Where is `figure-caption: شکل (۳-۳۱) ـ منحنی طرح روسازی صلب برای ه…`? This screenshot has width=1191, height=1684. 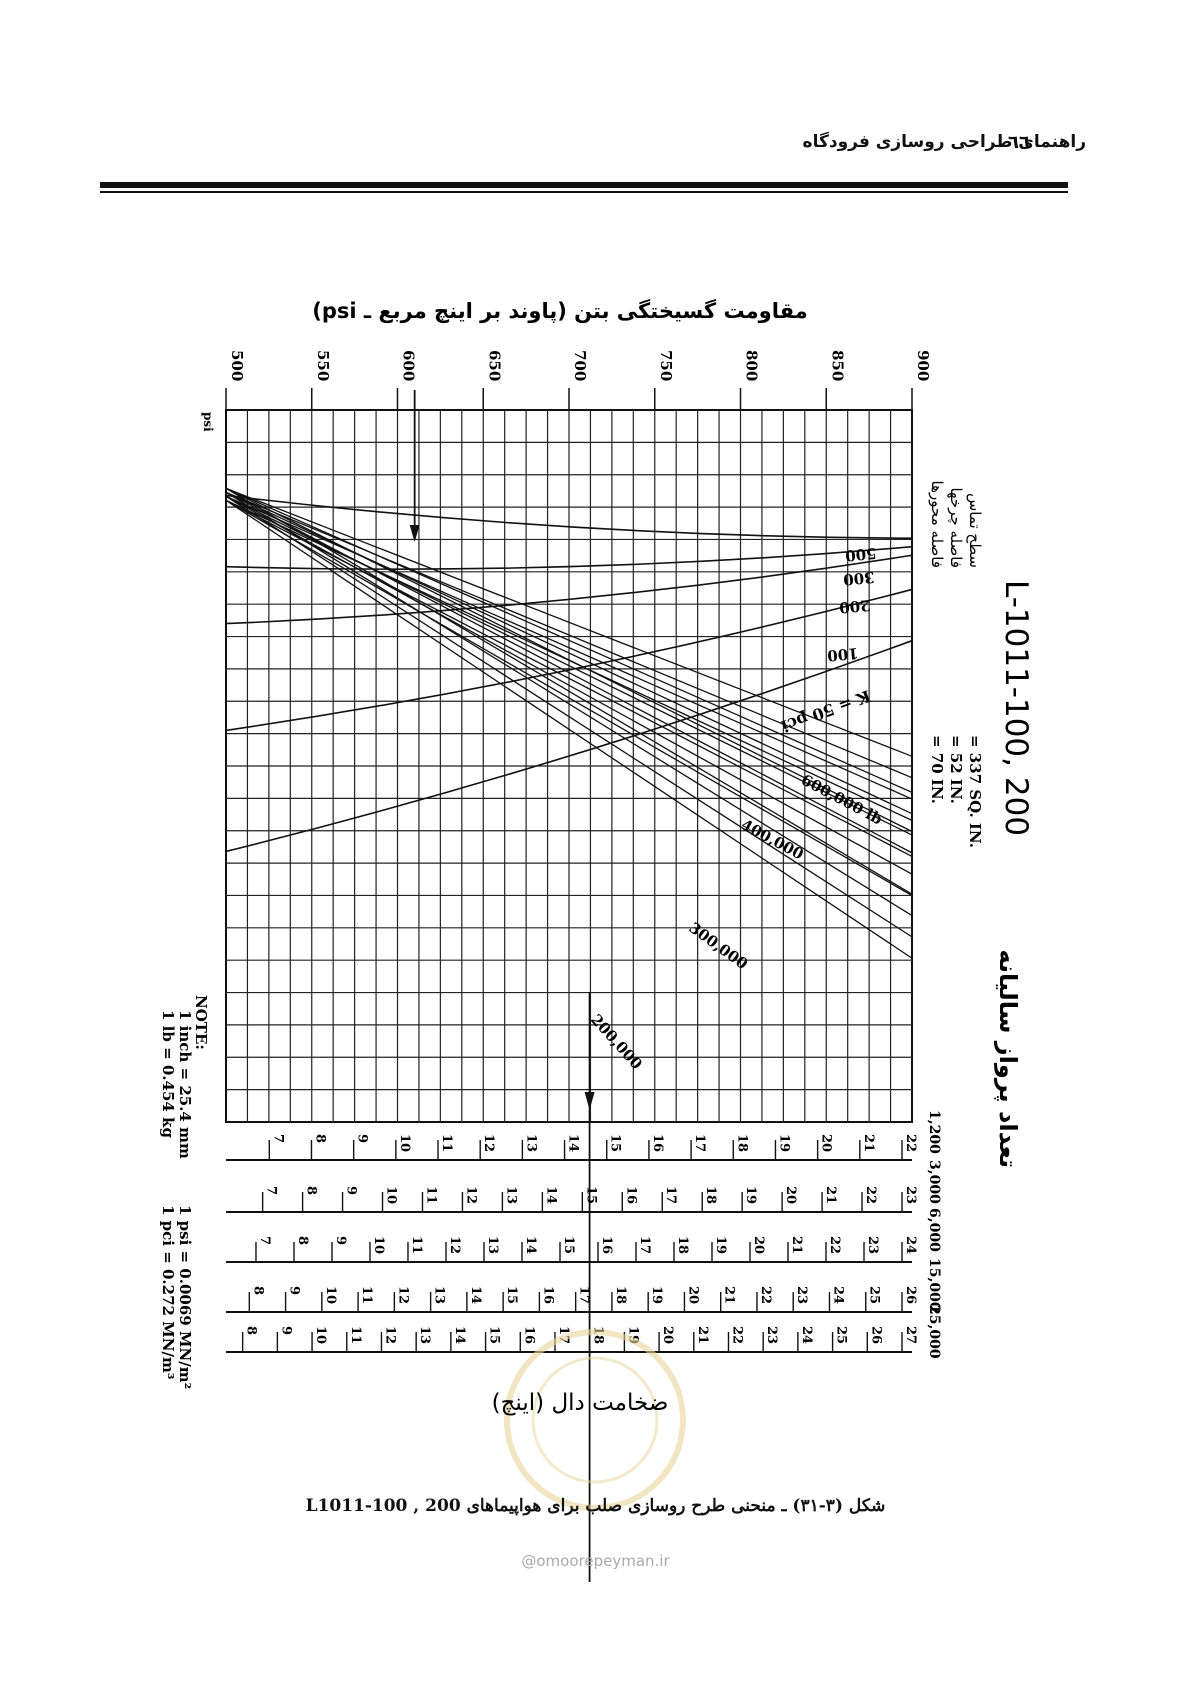 figure-caption: شکل (۳-۳۱) ـ منحنی طرح روسازی صلب برای ه… is located at coordinates (595, 1506).